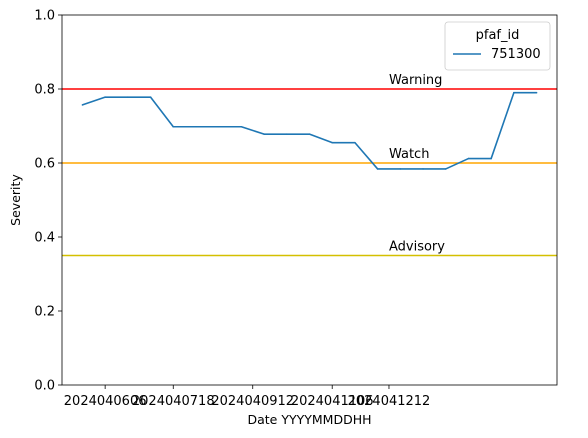 The width and height of the screenshot is (588, 438). I want to click on series-layer, so click(309, 130).